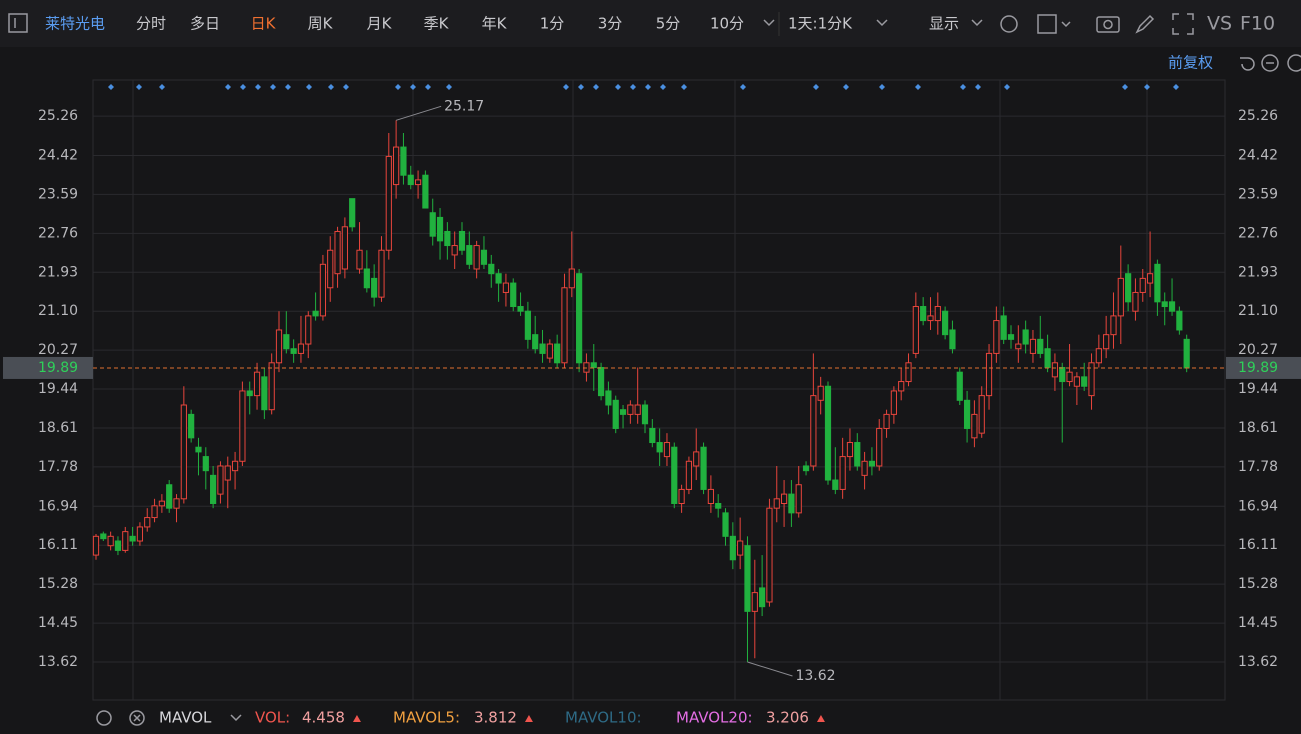  I want to click on period-tab: 10分, so click(727, 24).